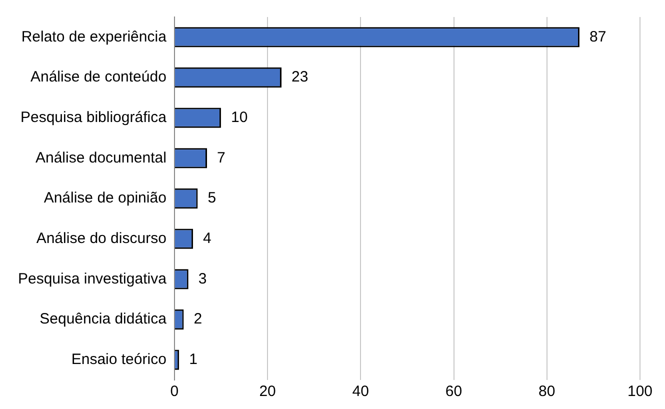 This screenshot has width=665, height=409. Describe the element at coordinates (98, 77) in the screenshot. I see `y-tick-label: Análise de conteúdo` at that location.